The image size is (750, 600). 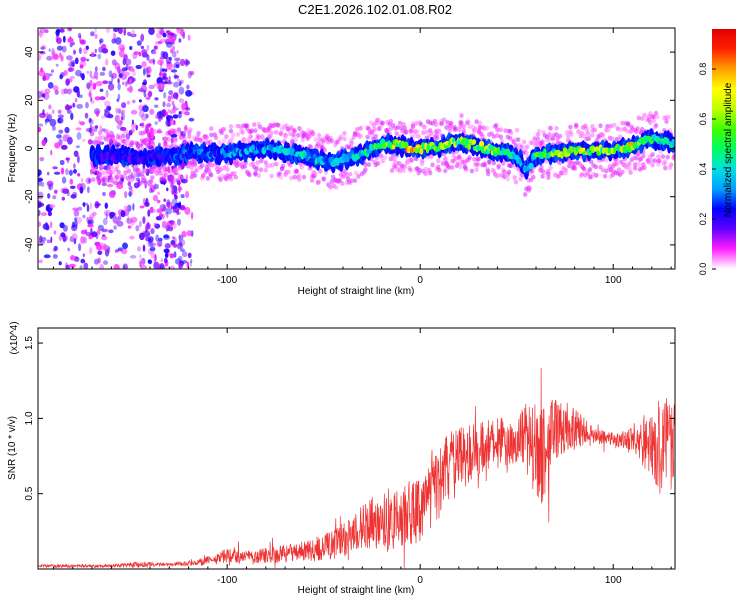 I want to click on y-tick-label: 40, so click(x=29, y=52).